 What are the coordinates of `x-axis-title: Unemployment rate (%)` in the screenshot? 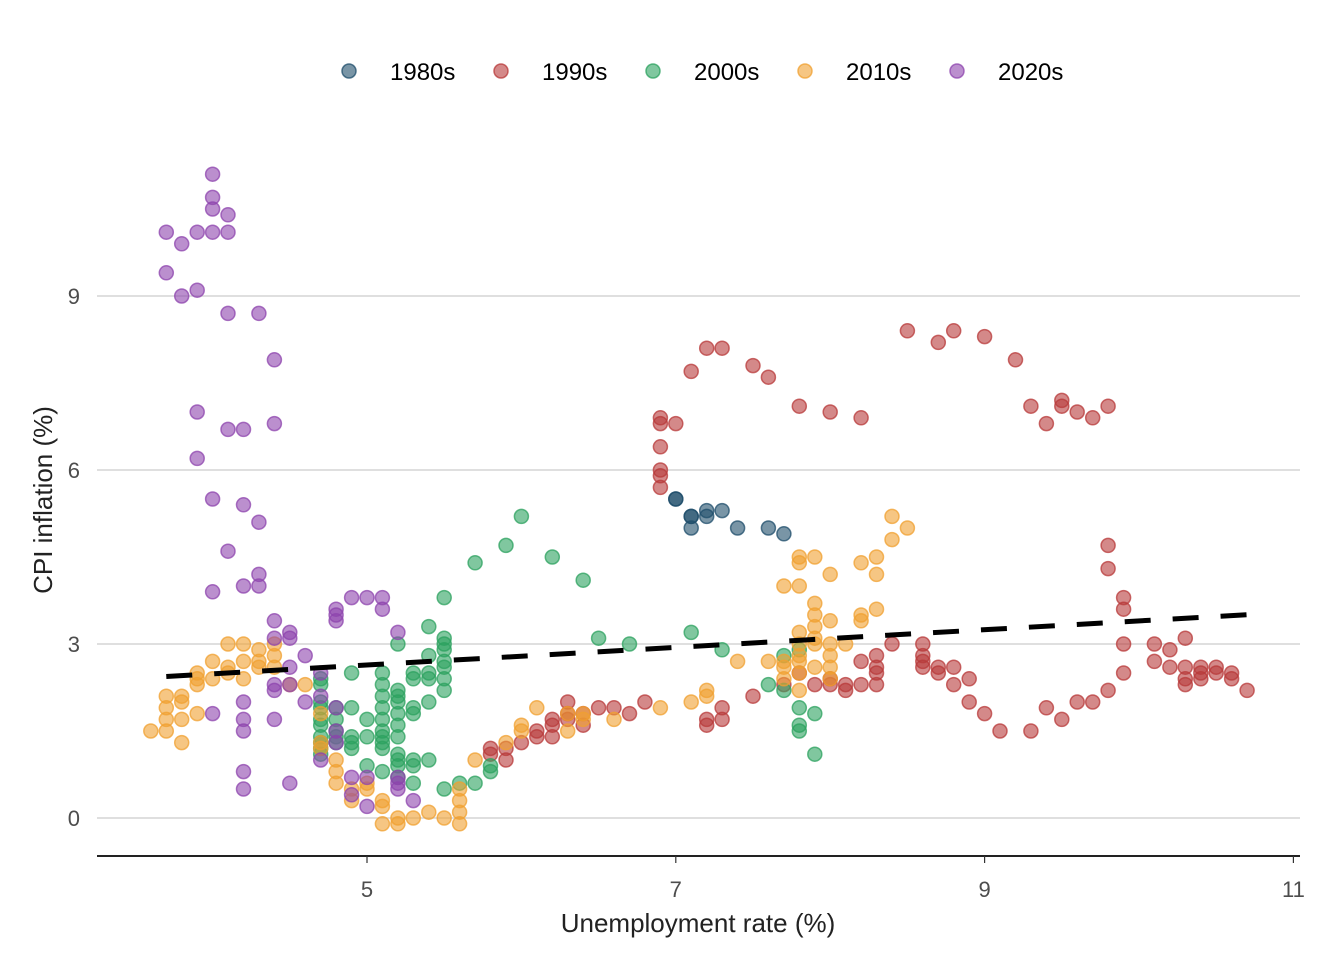 It's located at (698, 923).